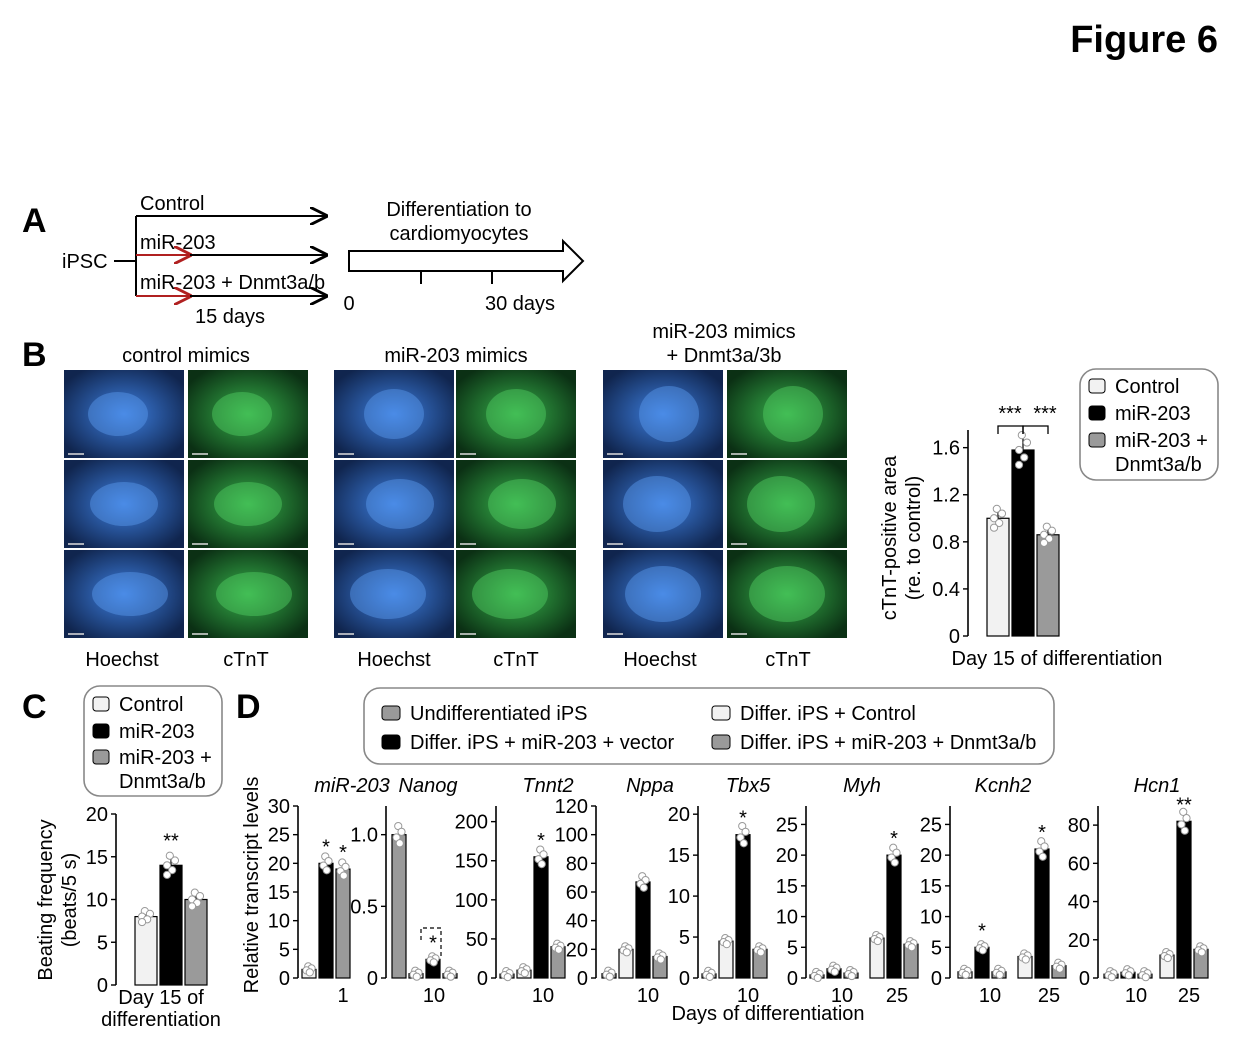 This screenshot has height=1052, width=1240. Describe the element at coordinates (817, 978) in the screenshot. I see `bar-d-myh-undifferentiated-ips-point` at that location.